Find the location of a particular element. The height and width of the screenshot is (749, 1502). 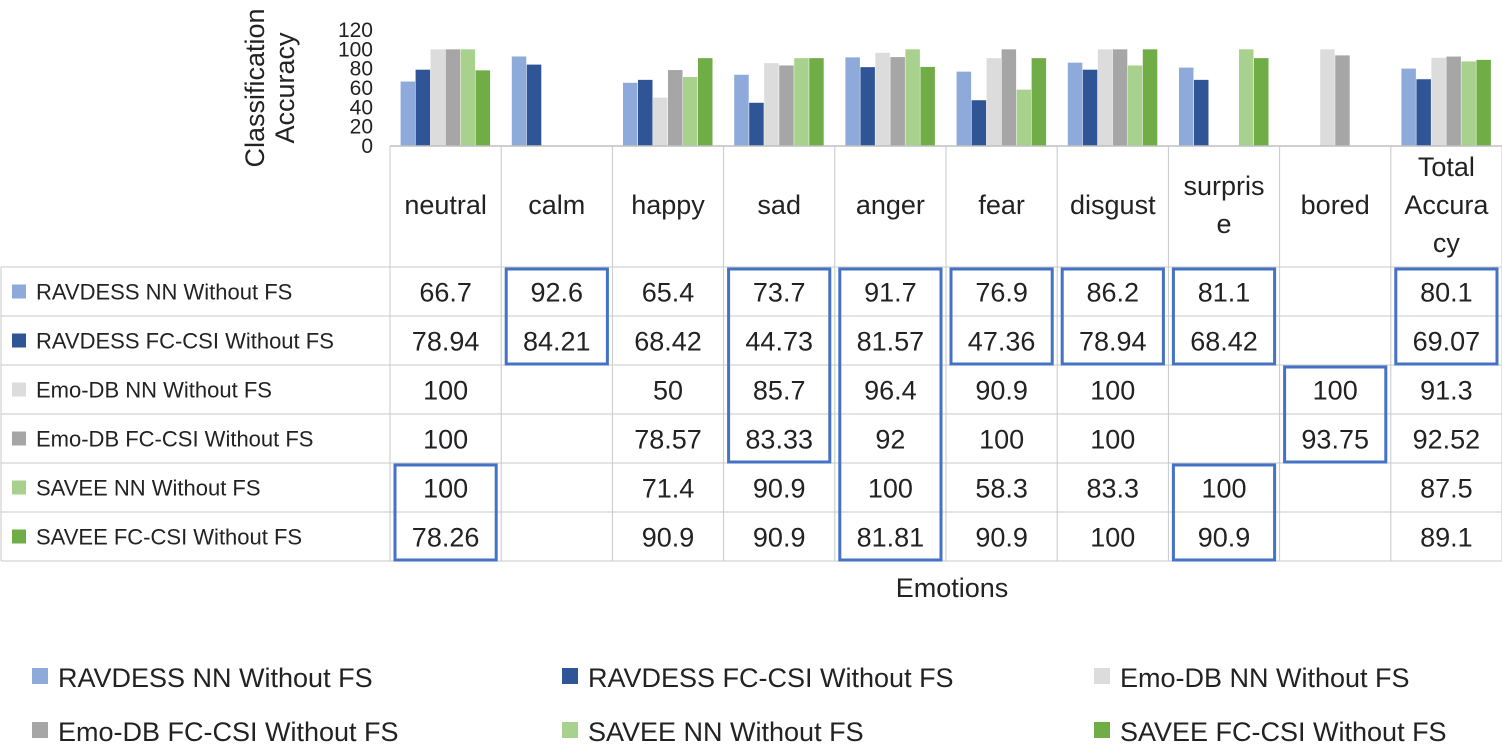

bar-ravdess-fc-csi-without-fs-sad is located at coordinates (756, 124).